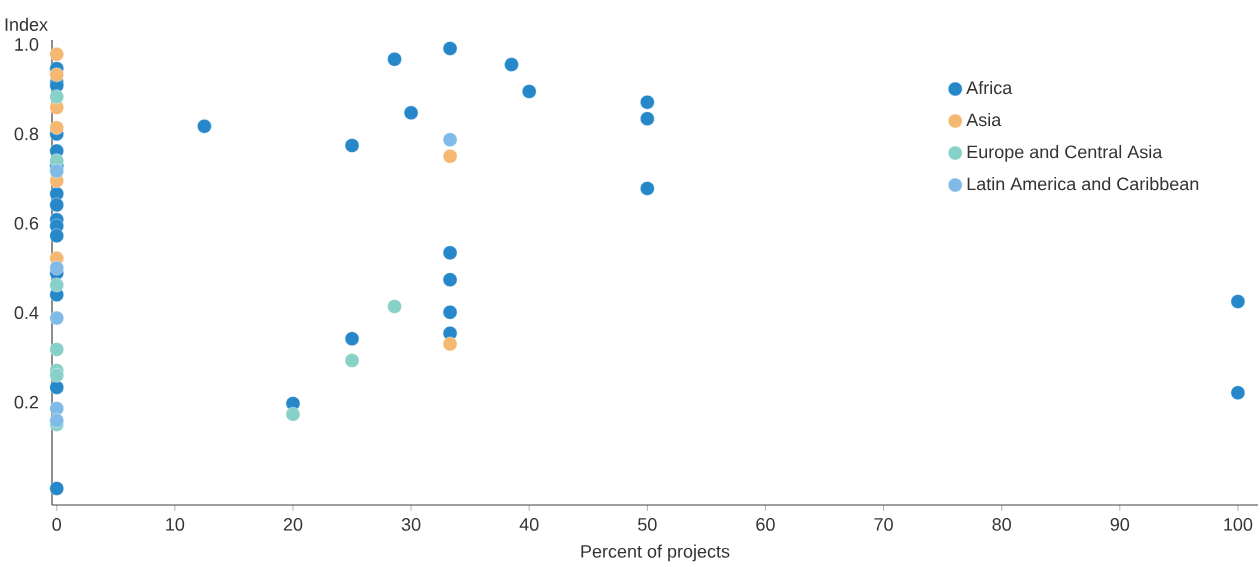 The width and height of the screenshot is (1260, 567). Describe the element at coordinates (57, 524) in the screenshot. I see `x-tick-label: 0` at that location.